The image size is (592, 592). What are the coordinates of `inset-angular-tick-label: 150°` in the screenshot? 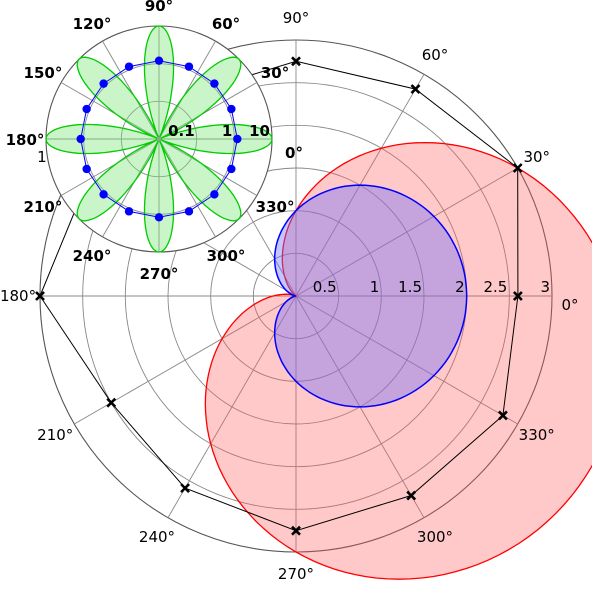 It's located at (43, 73).